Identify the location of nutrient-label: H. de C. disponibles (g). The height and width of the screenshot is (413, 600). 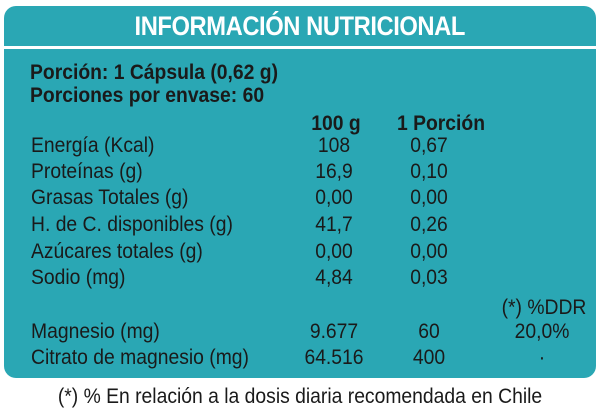
(132, 224).